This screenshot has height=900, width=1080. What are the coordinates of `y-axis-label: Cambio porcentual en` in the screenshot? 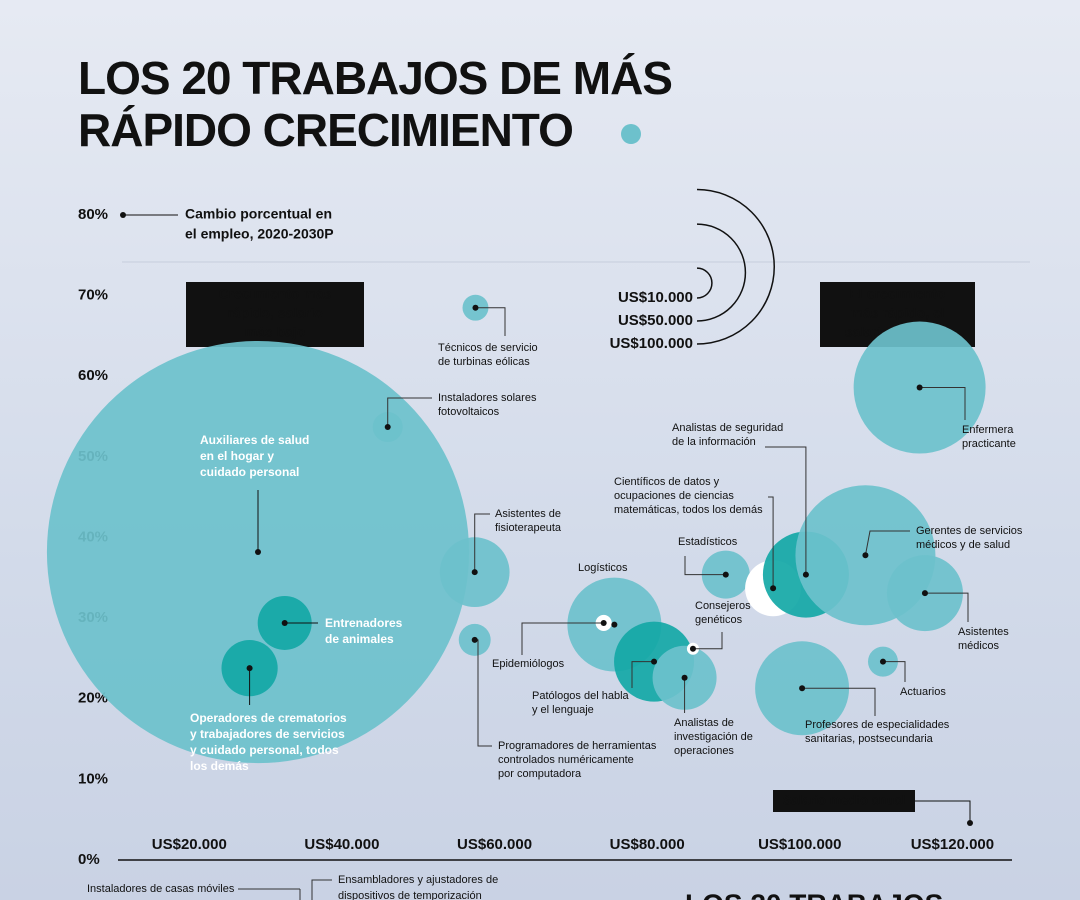 It's located at (258, 214).